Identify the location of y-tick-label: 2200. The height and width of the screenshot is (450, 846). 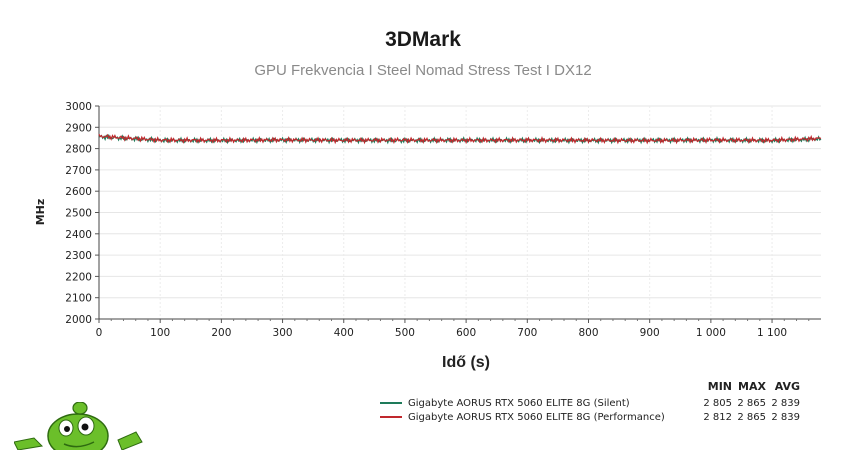
(78, 277).